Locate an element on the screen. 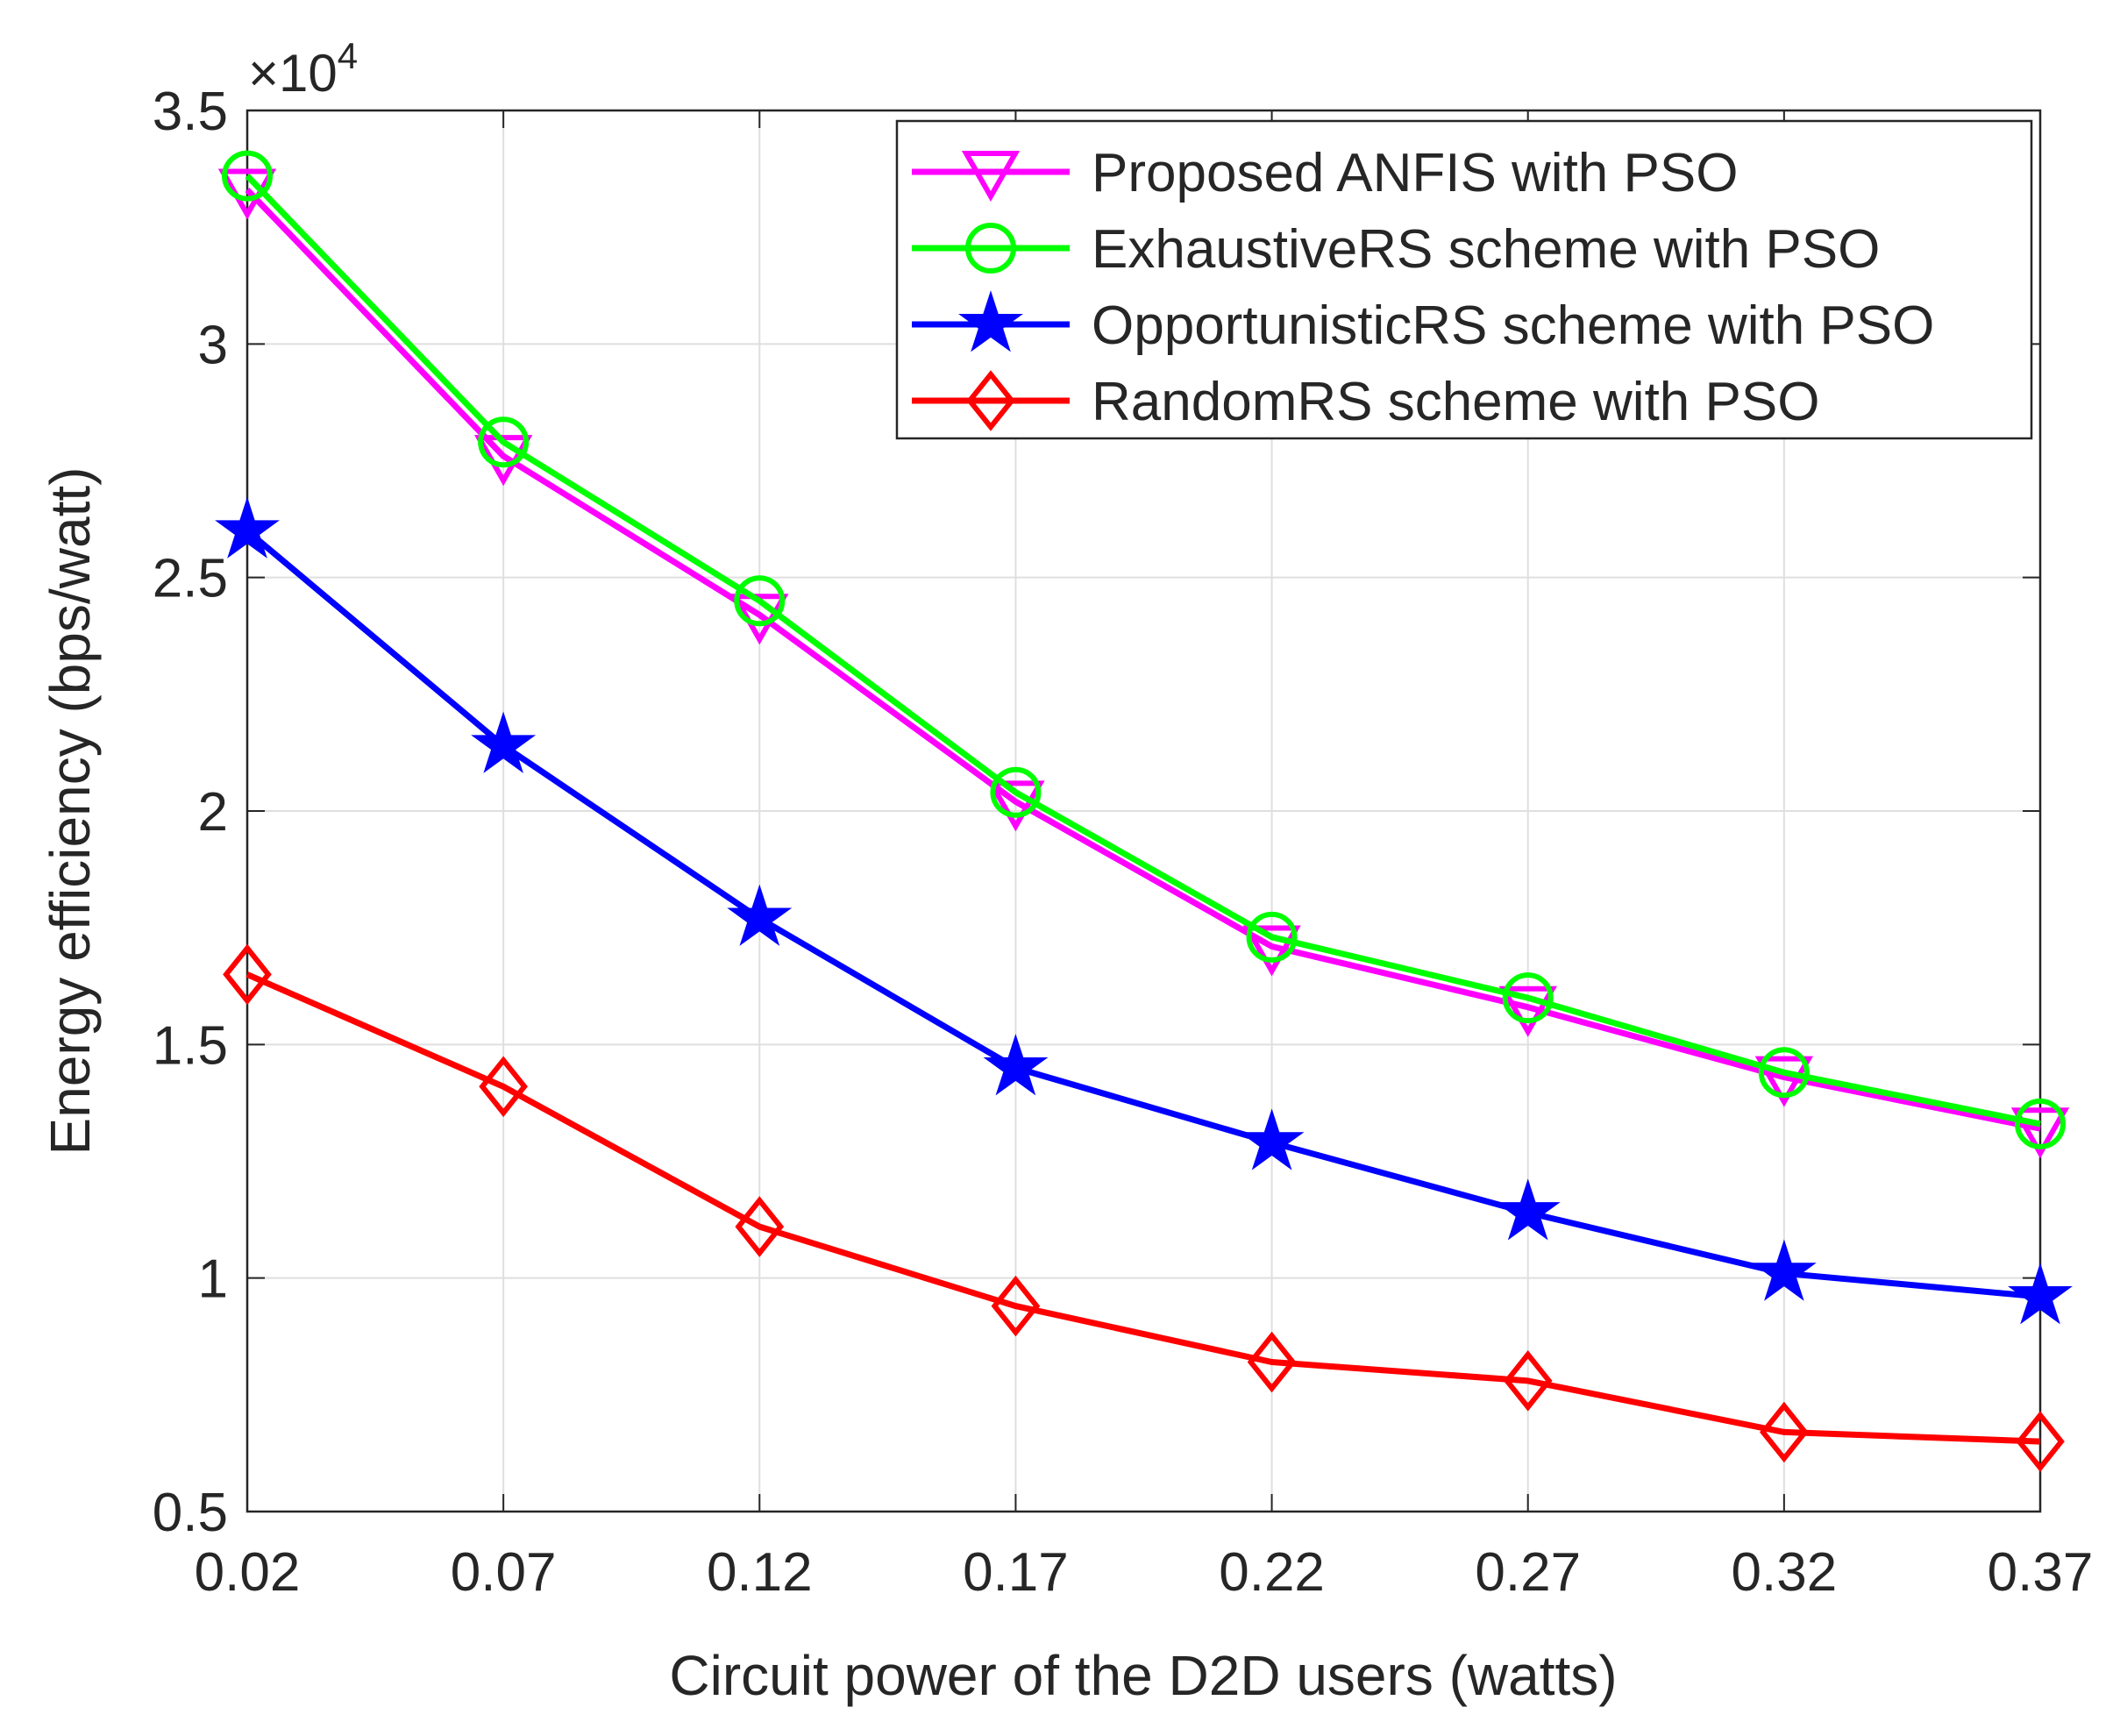 The height and width of the screenshot is (1736, 2120). x-tick-label: 0.17 is located at coordinates (1016, 1572).